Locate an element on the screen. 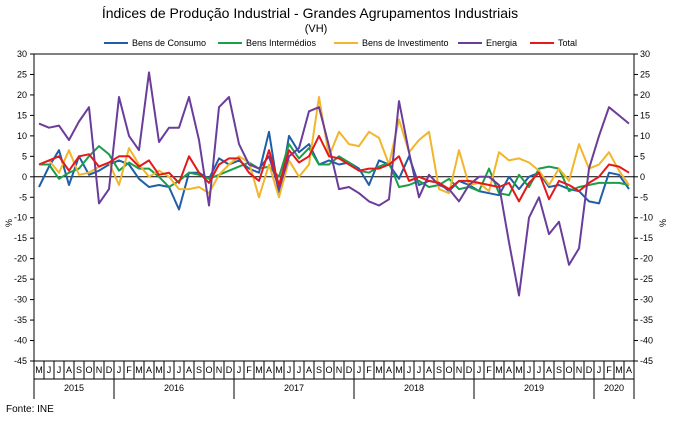 The width and height of the screenshot is (679, 424). y-tick-label-left: -10 is located at coordinates (20, 218).